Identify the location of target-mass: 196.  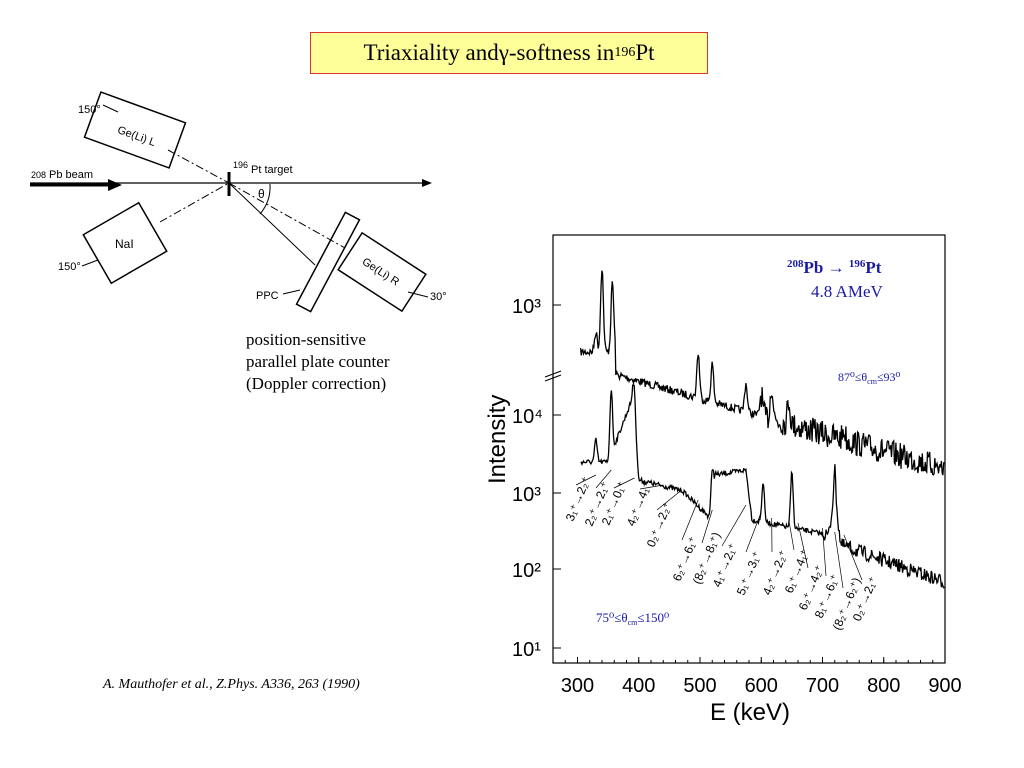
(240, 165).